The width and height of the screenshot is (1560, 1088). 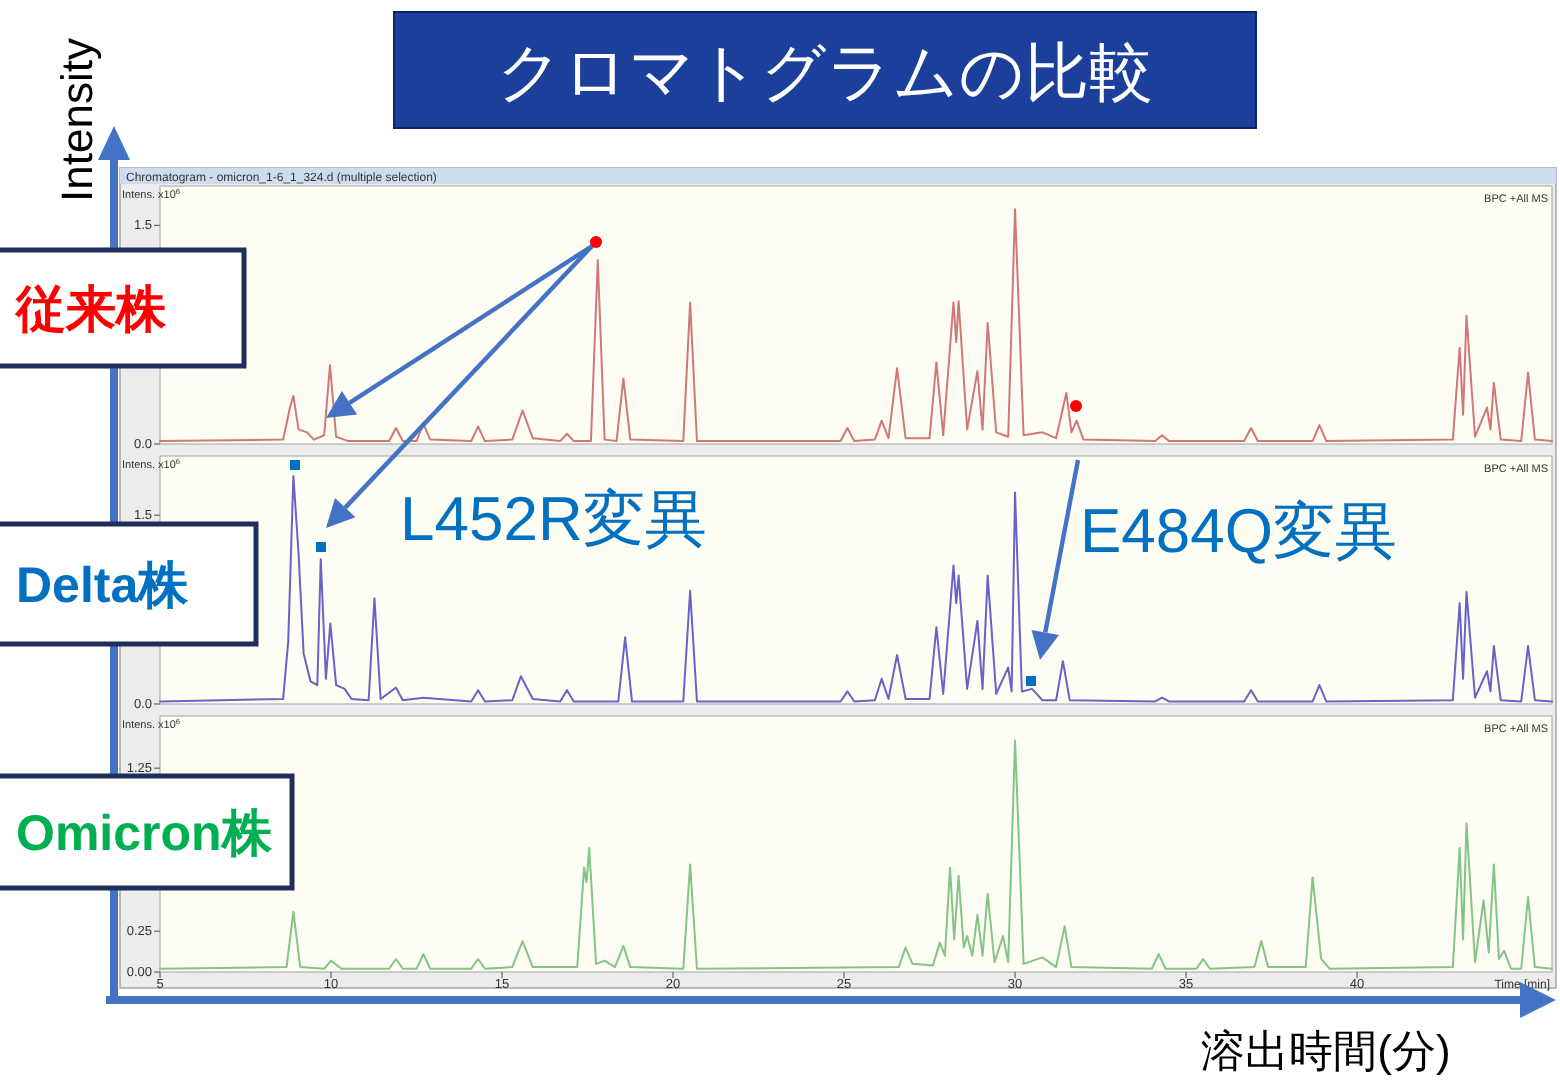 I want to click on annotation: L452R変異, so click(x=553, y=519).